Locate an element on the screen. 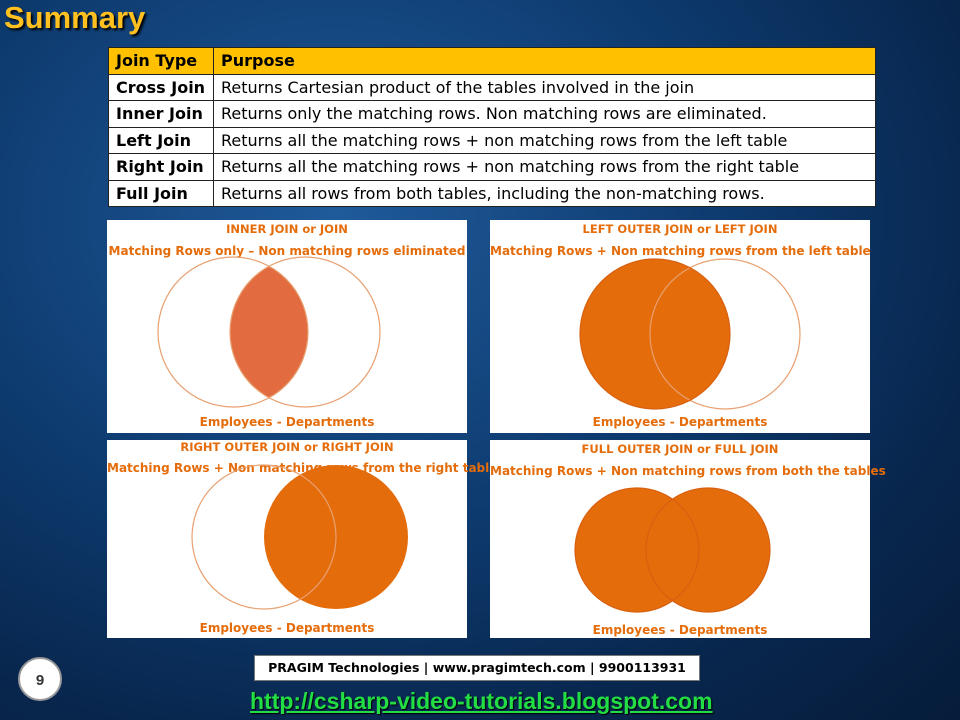 The image size is (960, 720). intersection-area is located at coordinates (269, 332).